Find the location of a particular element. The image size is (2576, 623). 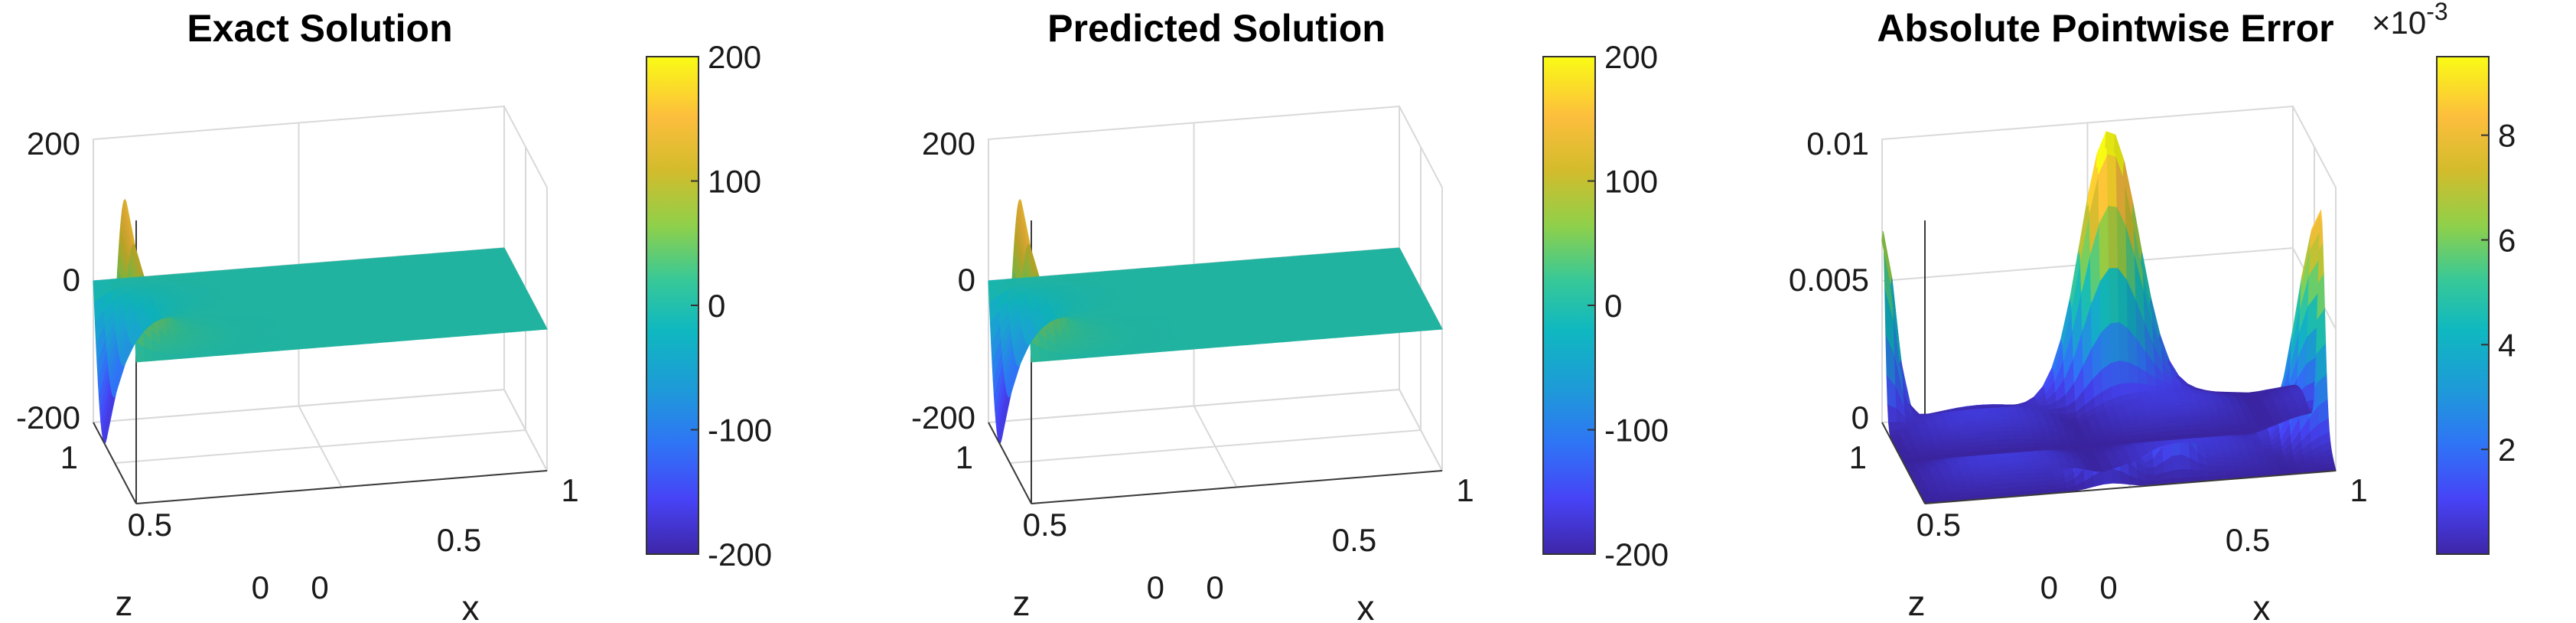

x-tick-label: 1 is located at coordinates (570, 490).